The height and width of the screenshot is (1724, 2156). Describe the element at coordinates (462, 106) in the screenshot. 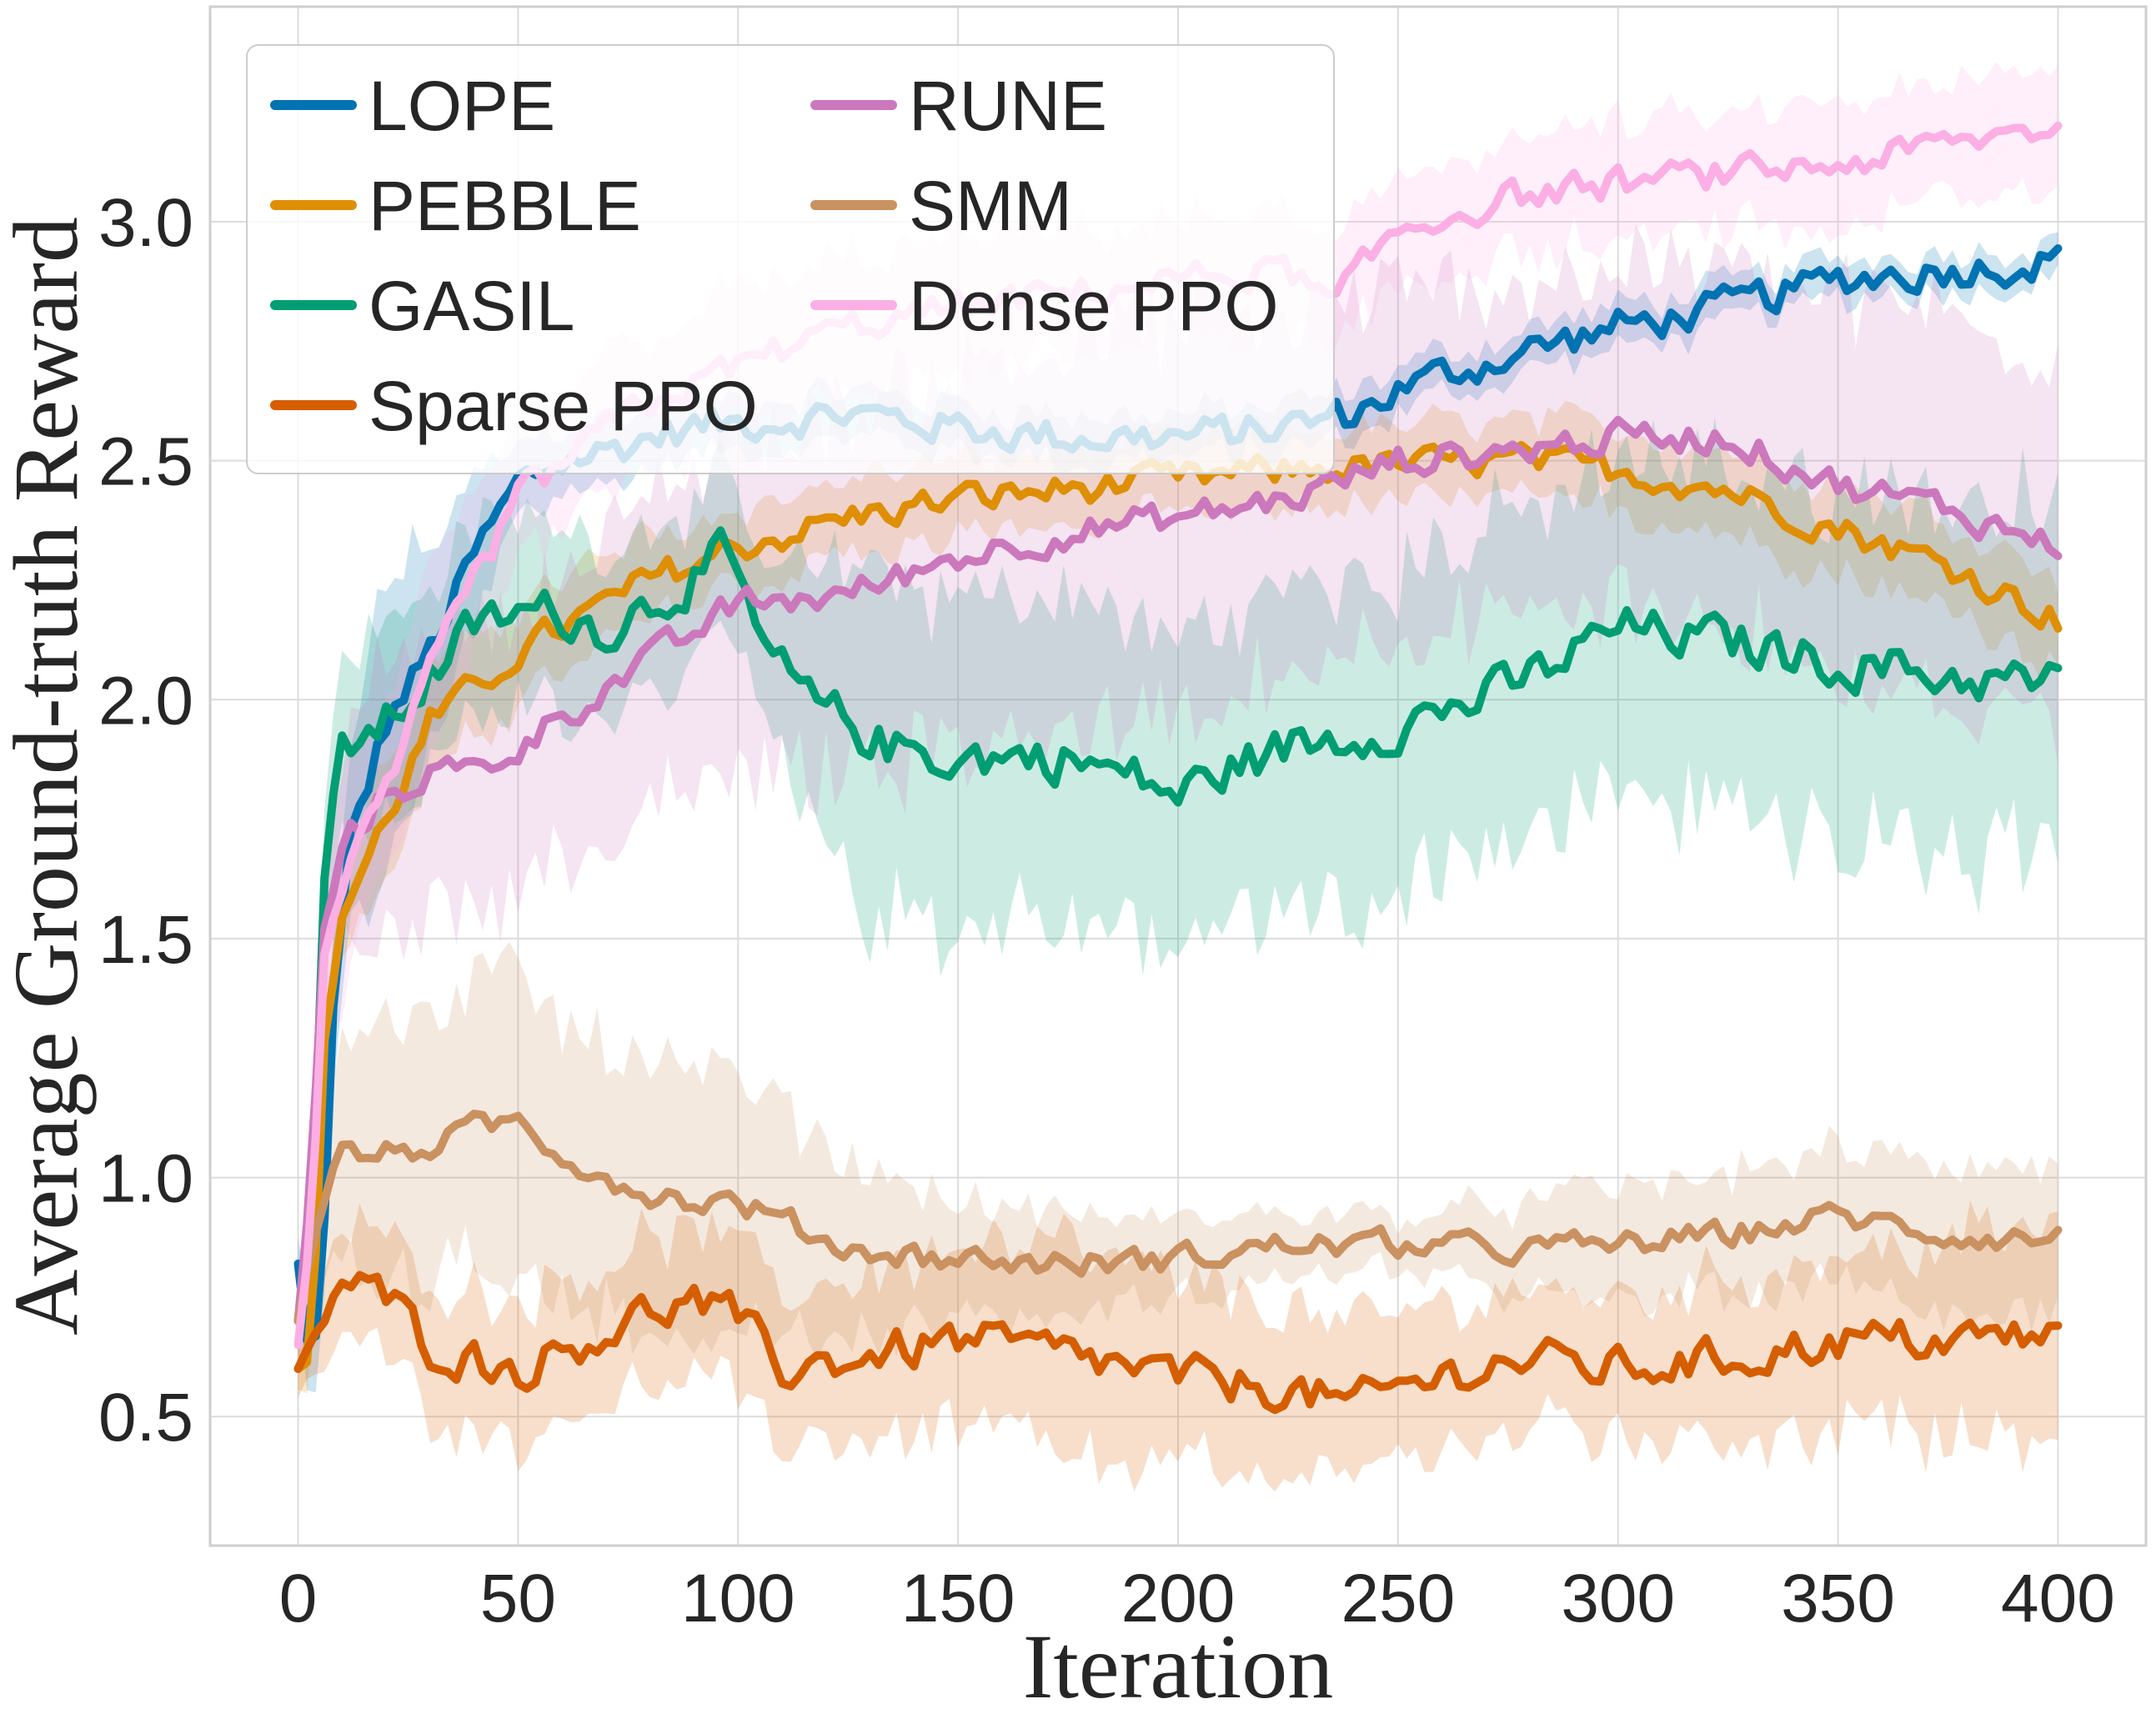

I see `legend-label-lope: LOPE` at that location.